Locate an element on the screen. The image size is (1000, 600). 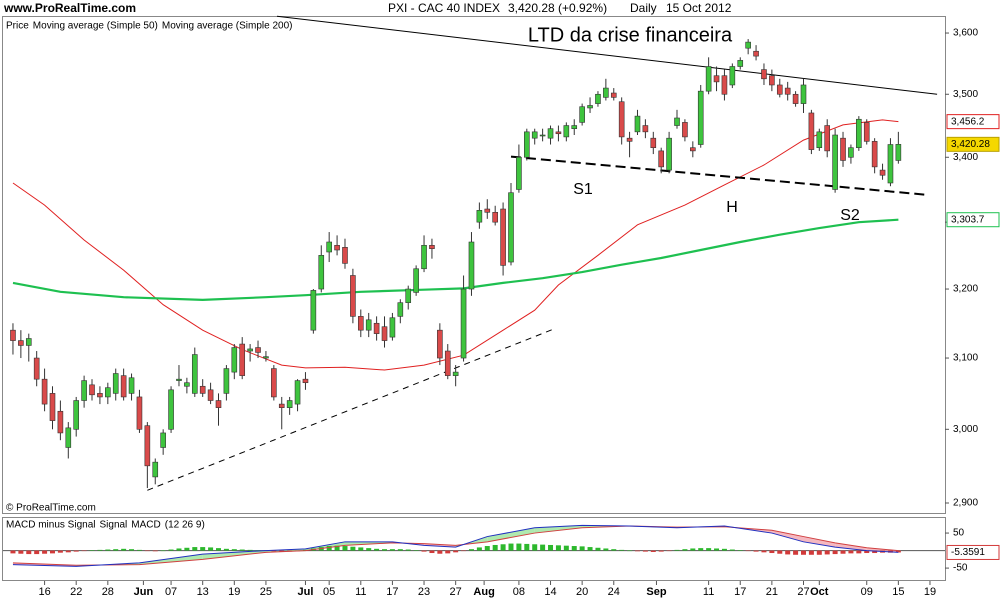
y-tick-label: 2,900 is located at coordinates (965, 503).